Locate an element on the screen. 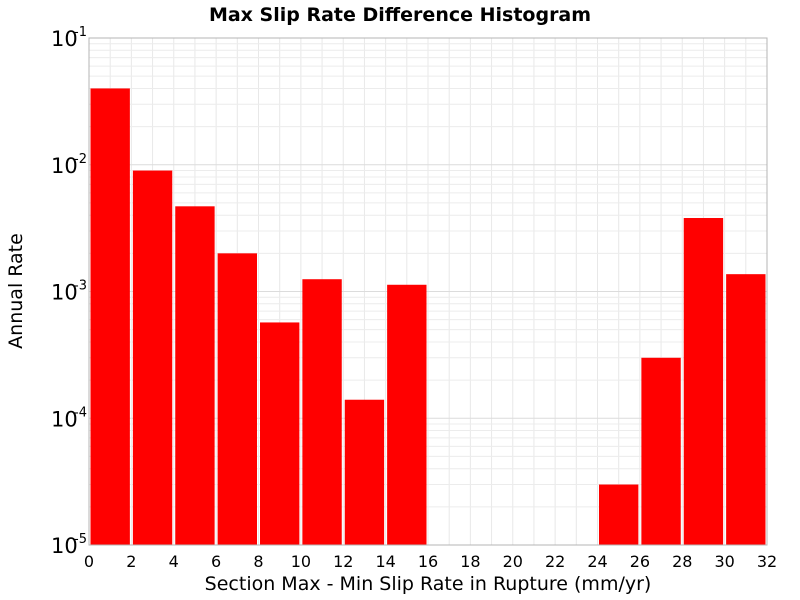 Image resolution: width=800 pixels, height=600 pixels. x-tick-label: 22 is located at coordinates (555, 561).